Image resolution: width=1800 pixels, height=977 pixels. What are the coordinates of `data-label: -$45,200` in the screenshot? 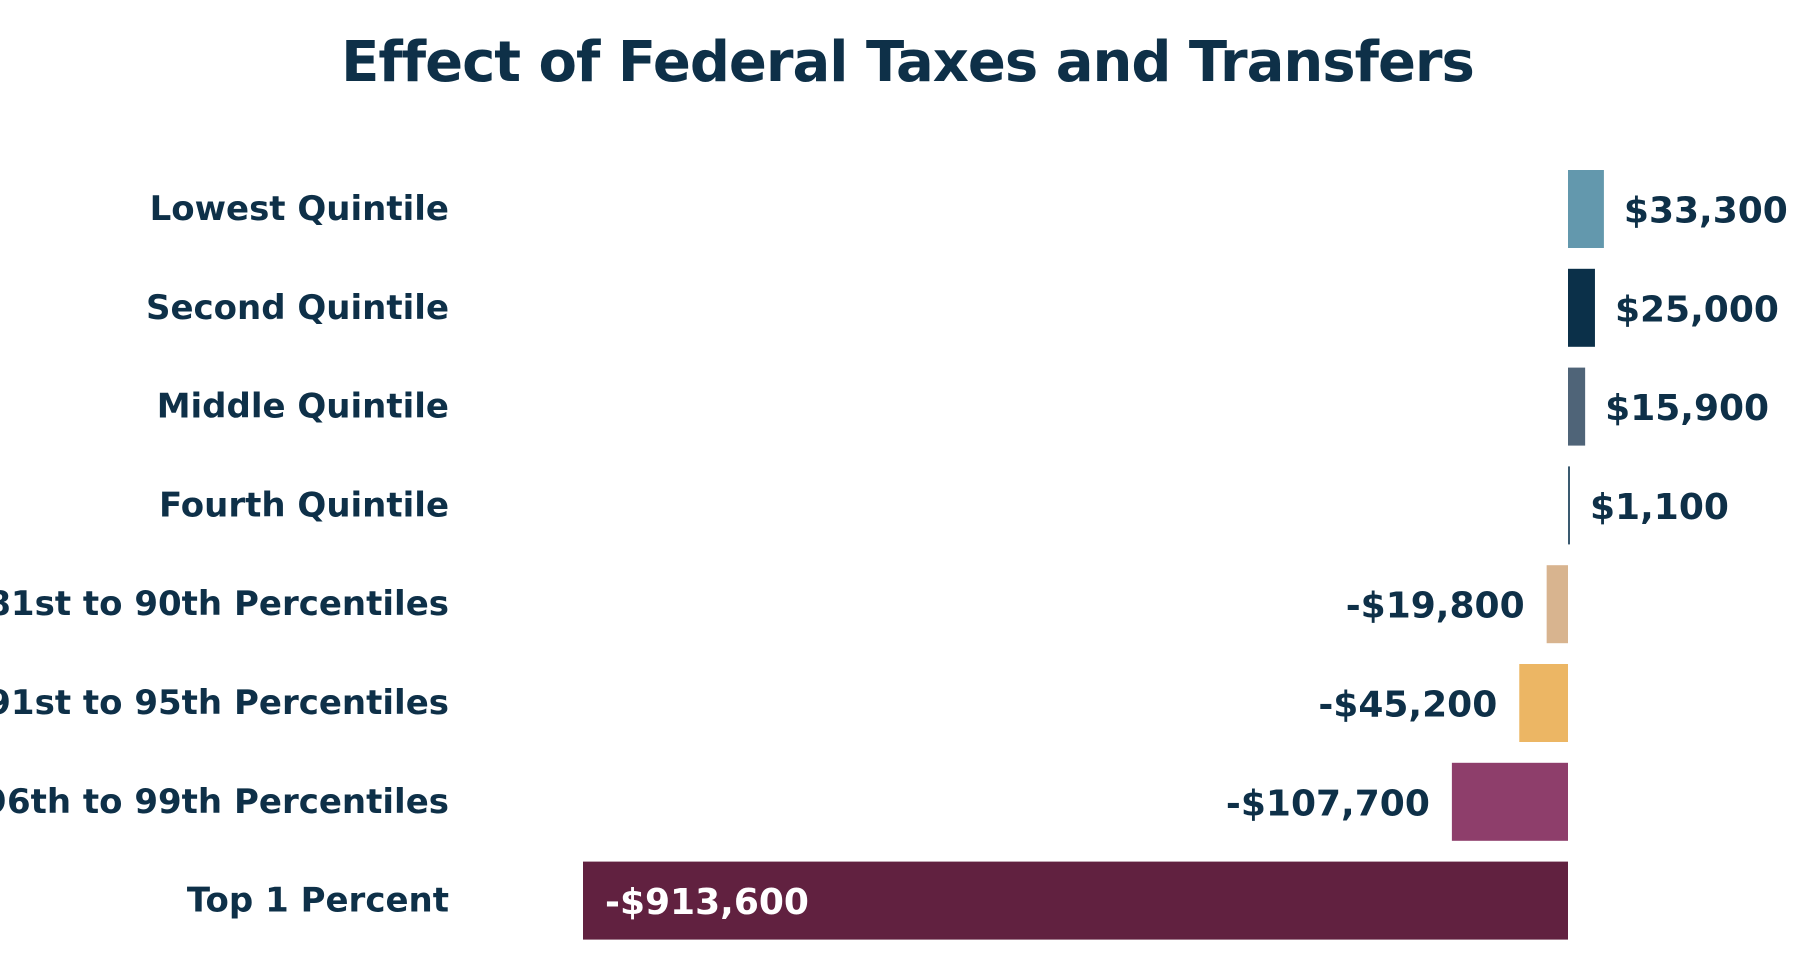 It's located at (1407, 705).